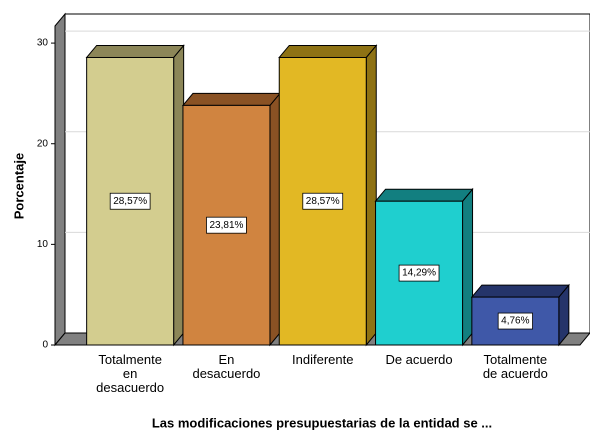 The width and height of the screenshot is (590, 434). What do you see at coordinates (18, 186) in the screenshot?
I see `y-axis-title: Porcentaje` at bounding box center [18, 186].